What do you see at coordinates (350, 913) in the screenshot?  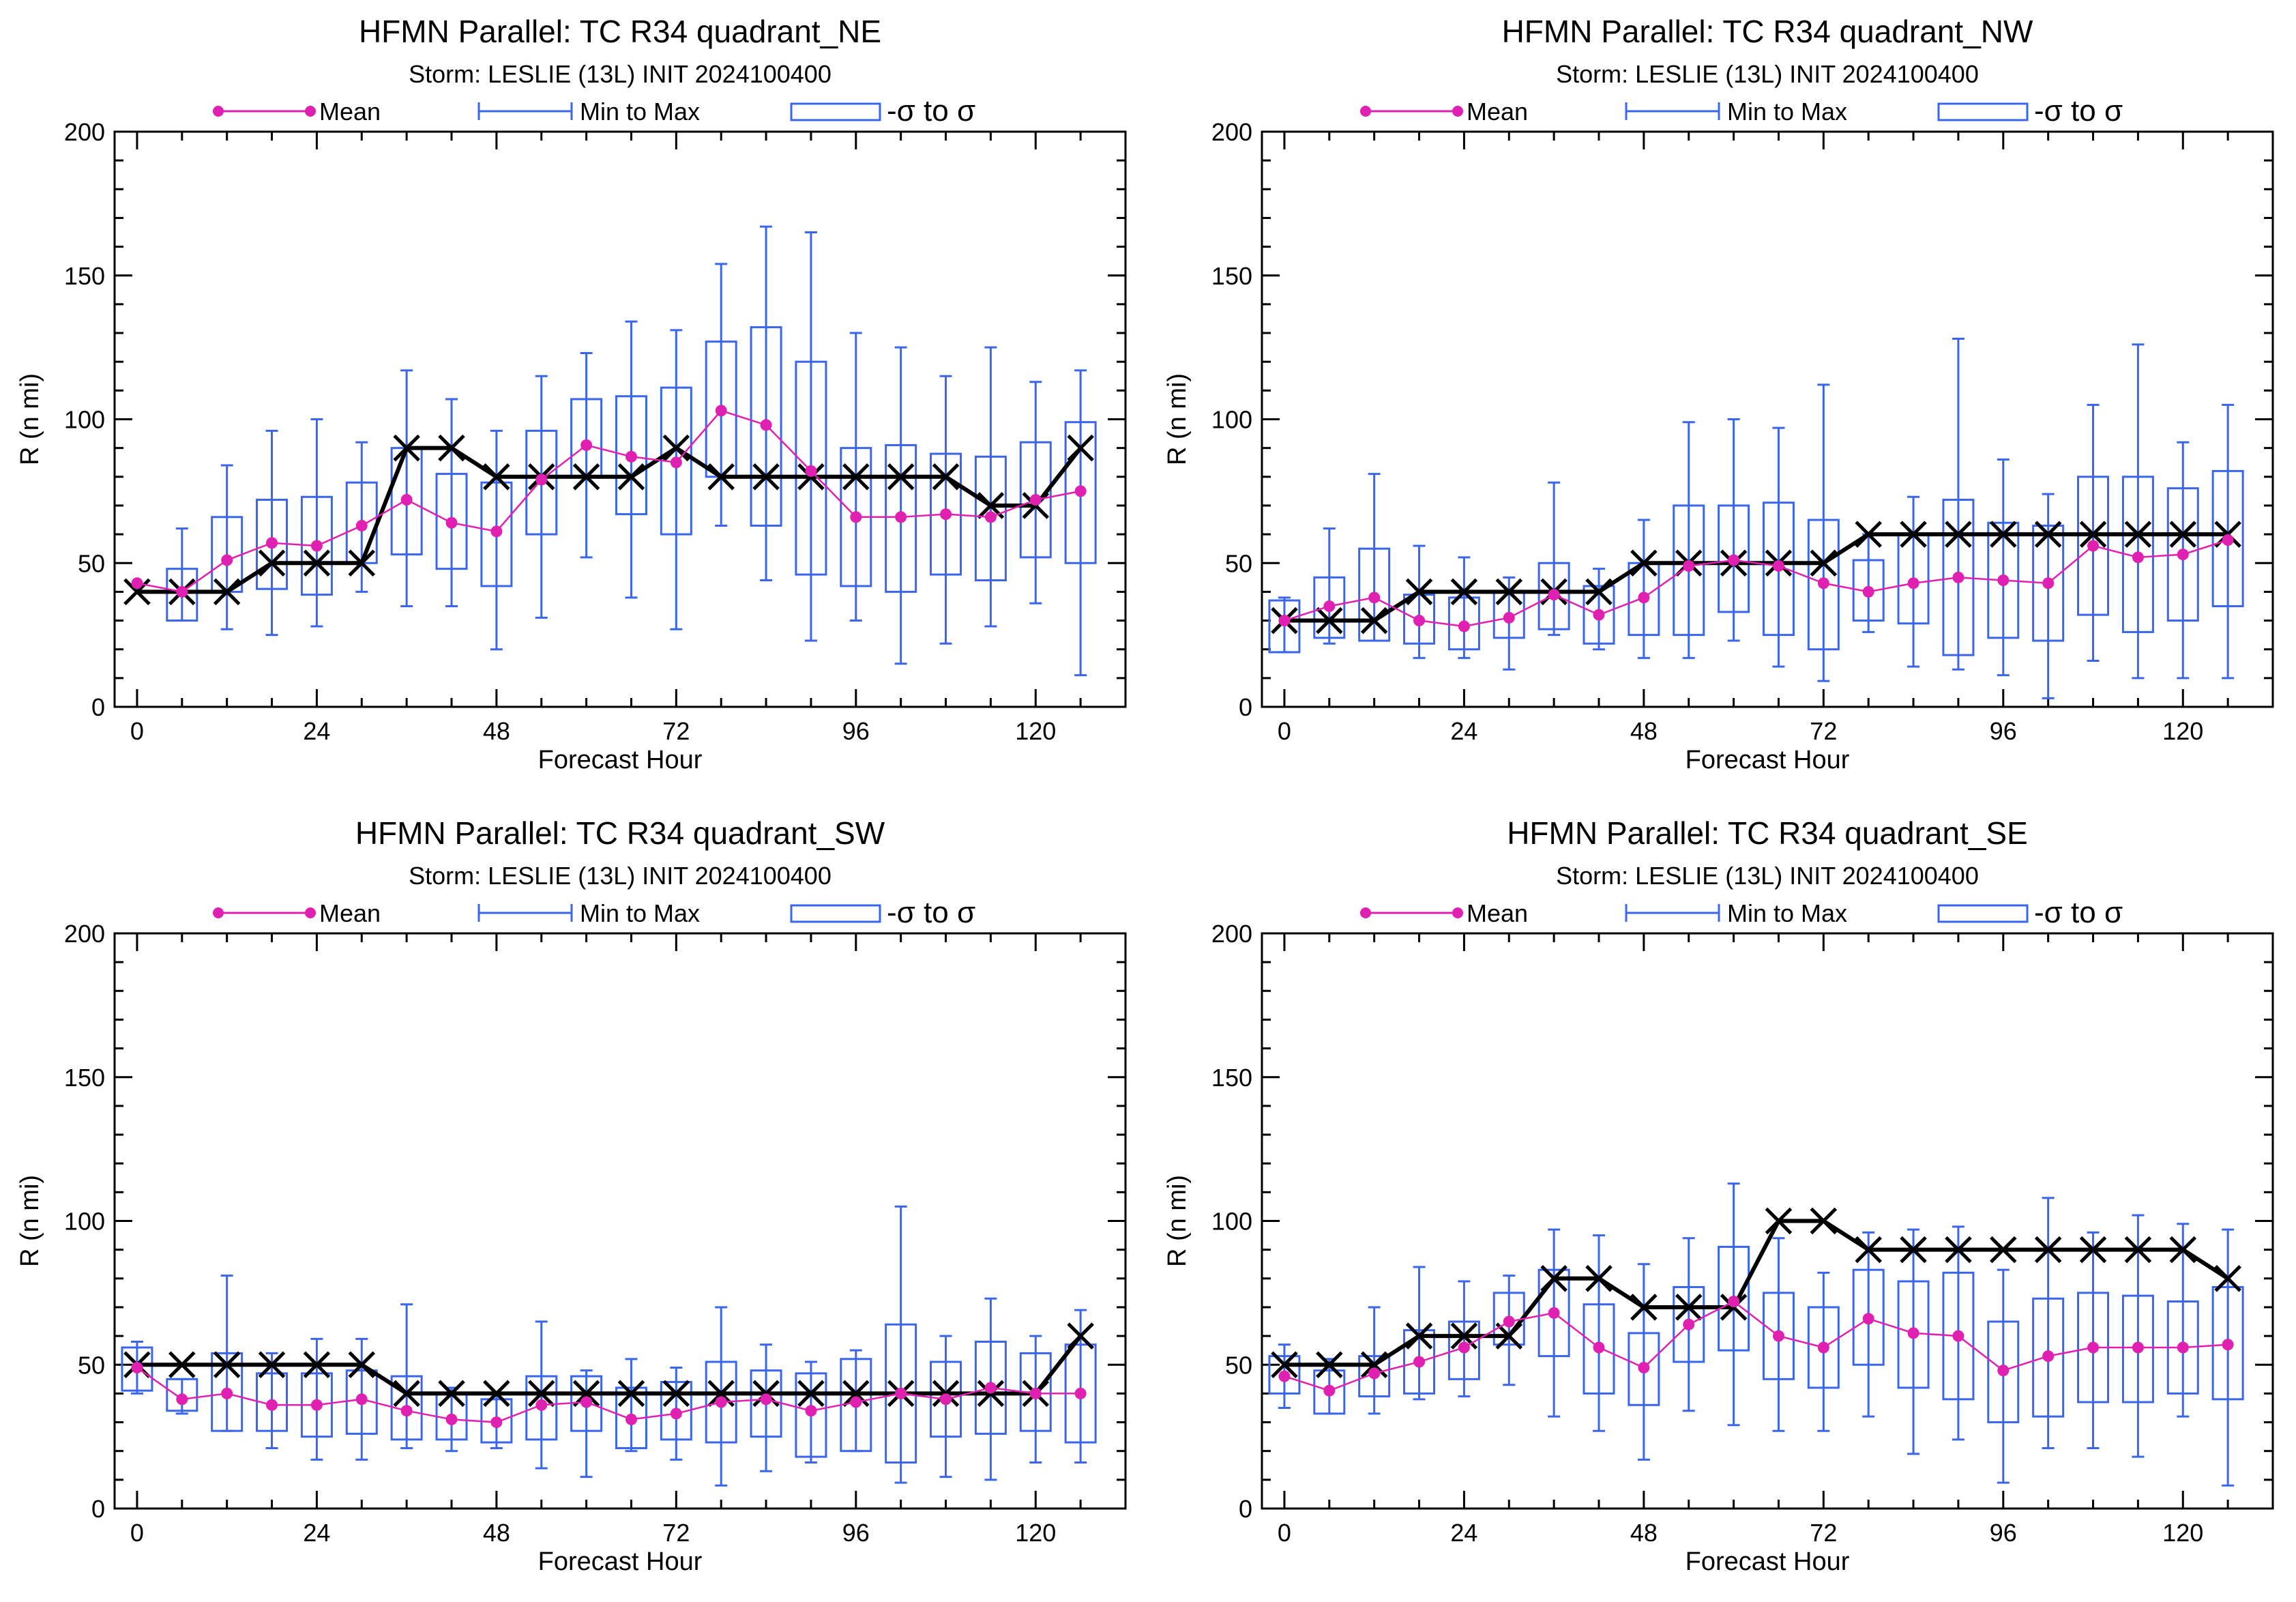 I see `legend-mean-label: Mean` at bounding box center [350, 913].